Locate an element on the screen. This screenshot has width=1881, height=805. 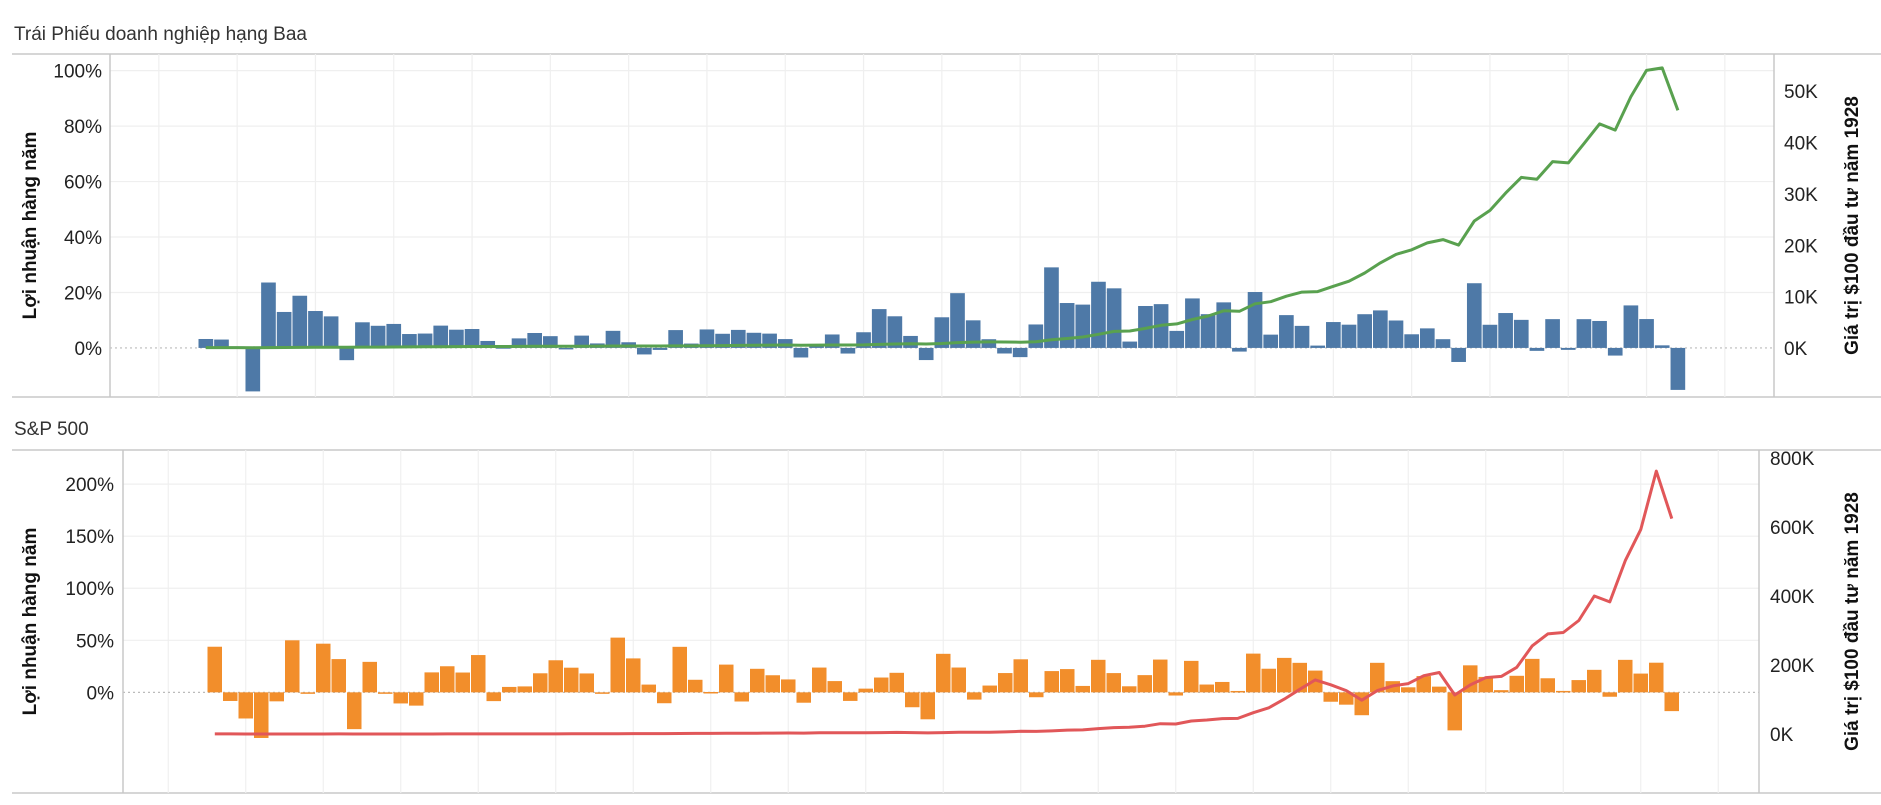
y-tick-label: 150% is located at coordinates (89, 537).